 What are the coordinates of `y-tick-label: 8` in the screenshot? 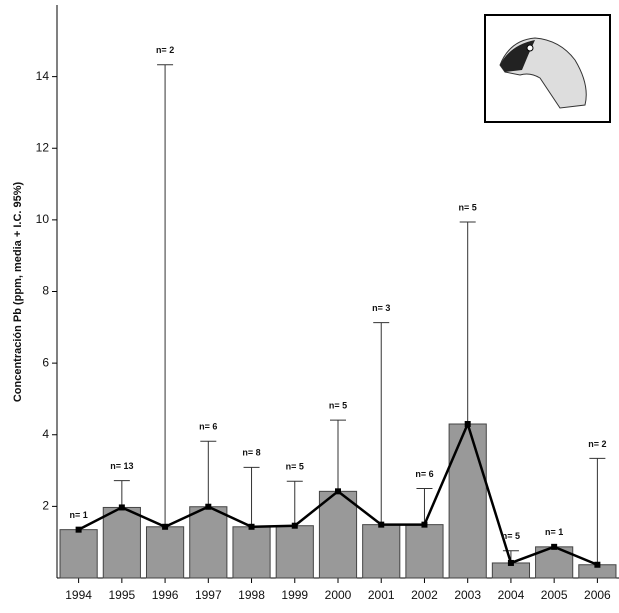 It's located at (45, 291).